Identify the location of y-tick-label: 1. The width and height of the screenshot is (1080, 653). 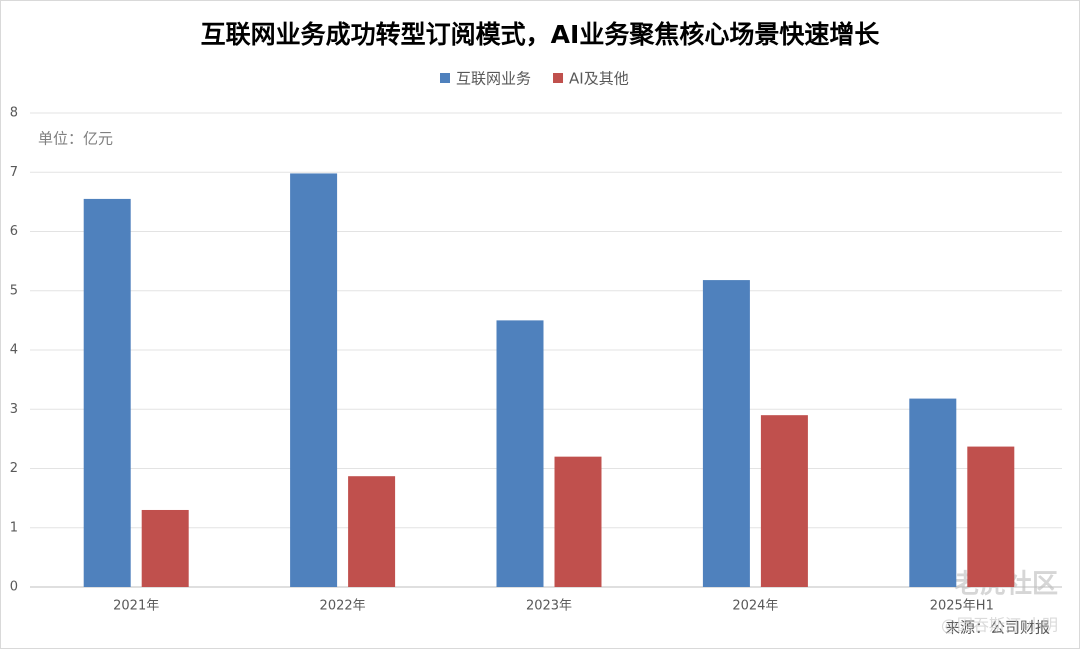
(14, 527).